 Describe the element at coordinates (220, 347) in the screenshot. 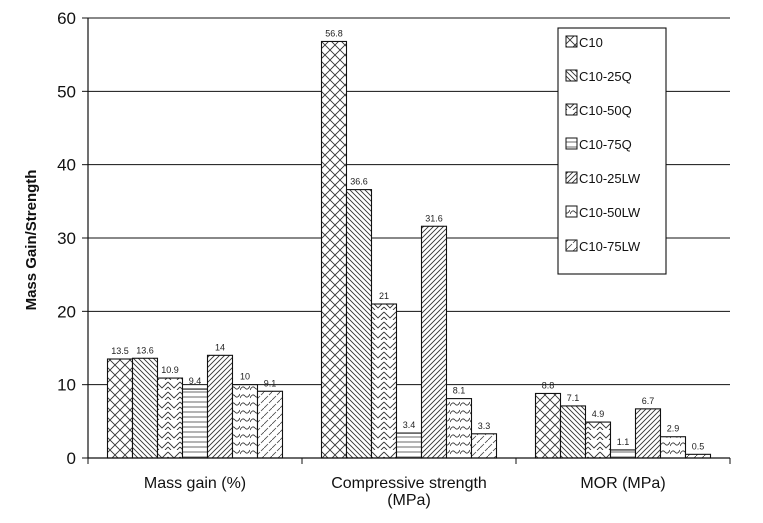

I see `data-label: 14` at that location.